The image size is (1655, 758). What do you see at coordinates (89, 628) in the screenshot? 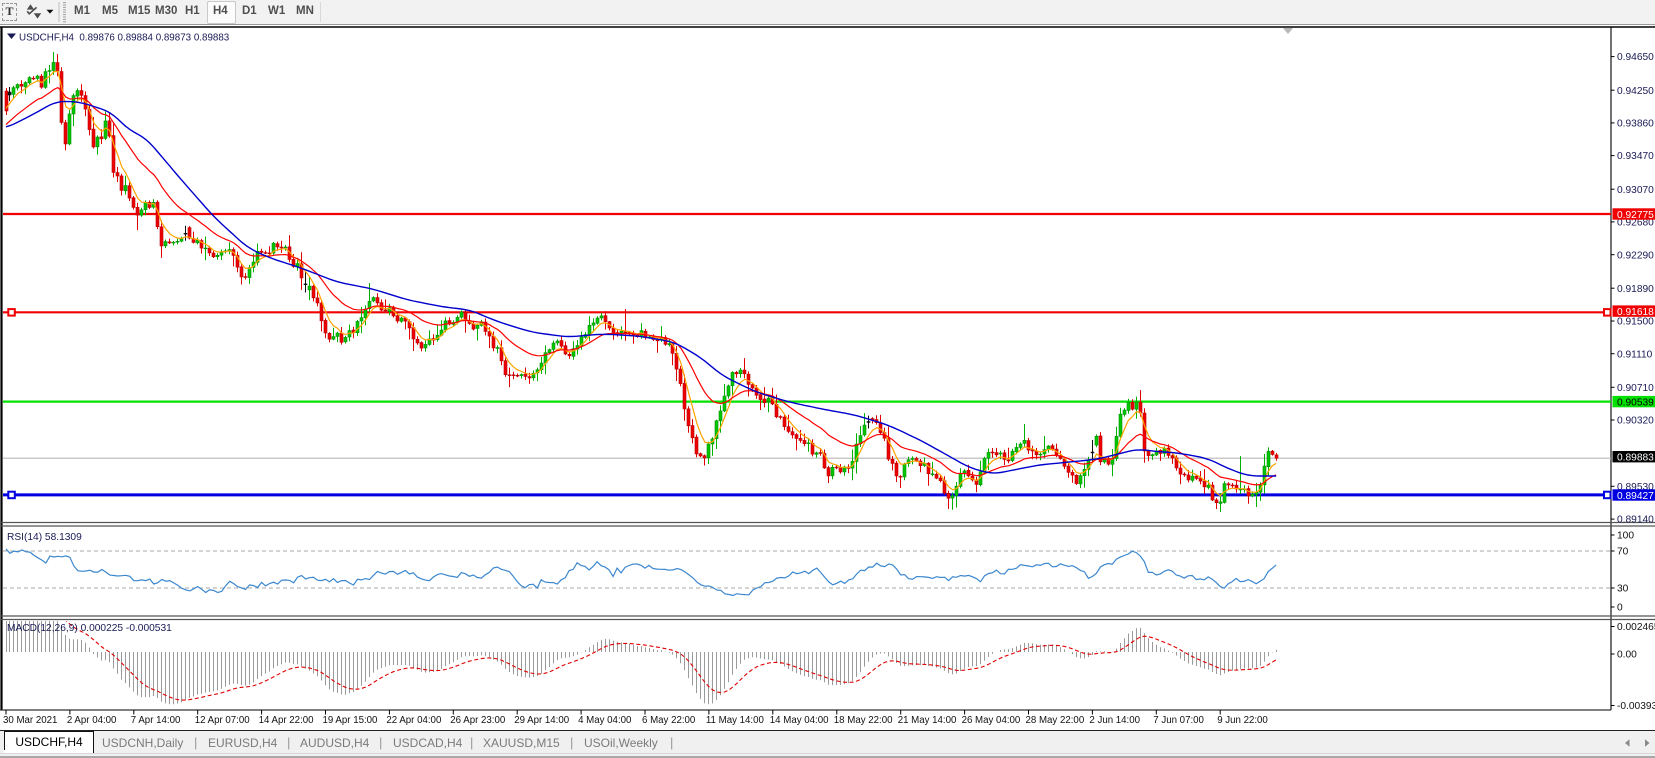
I see `svg-text:MACD(12,26,9) 0.000225 -0.0005: MACD(12,26,9) 0.000225 -0.000531` at bounding box center [89, 628].